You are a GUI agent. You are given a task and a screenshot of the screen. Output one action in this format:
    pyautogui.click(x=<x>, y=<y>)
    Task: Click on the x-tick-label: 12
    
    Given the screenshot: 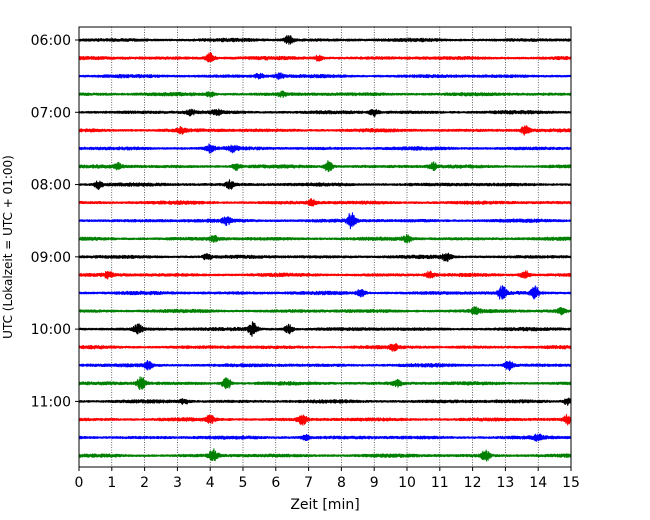 What is the action you would take?
    pyautogui.click(x=473, y=483)
    